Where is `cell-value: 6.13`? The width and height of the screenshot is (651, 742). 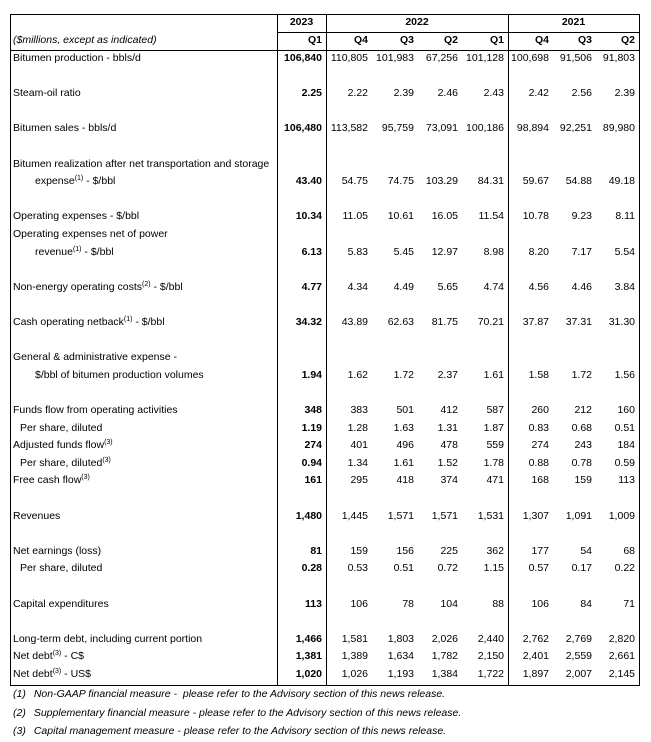
cell-value: 6.13 is located at coordinates (311, 251).